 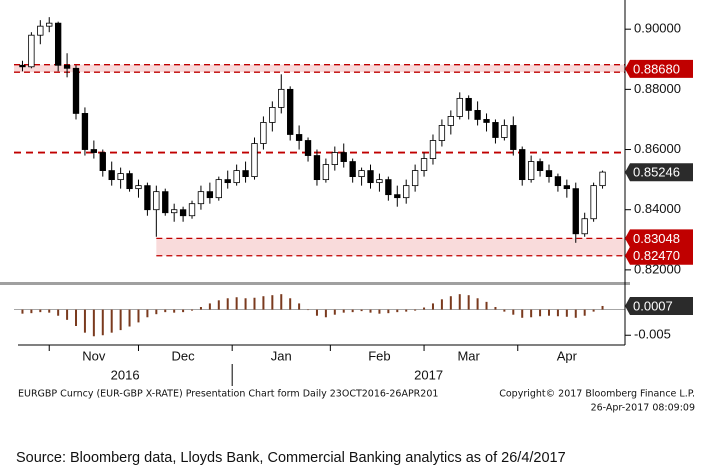 What do you see at coordinates (656, 172) in the screenshot?
I see `value-tag-label: 0.85246` at bounding box center [656, 172].